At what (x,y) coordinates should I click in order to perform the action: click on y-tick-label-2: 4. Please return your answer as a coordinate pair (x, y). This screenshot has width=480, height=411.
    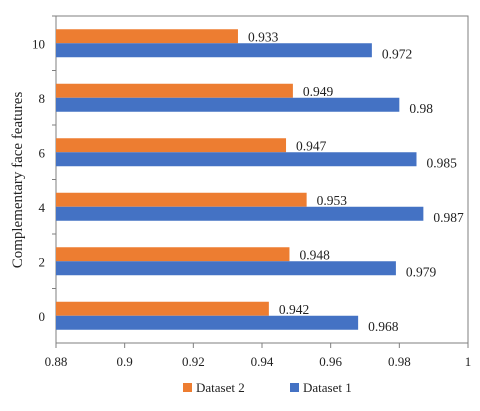
    Looking at the image, I should click on (42, 207).